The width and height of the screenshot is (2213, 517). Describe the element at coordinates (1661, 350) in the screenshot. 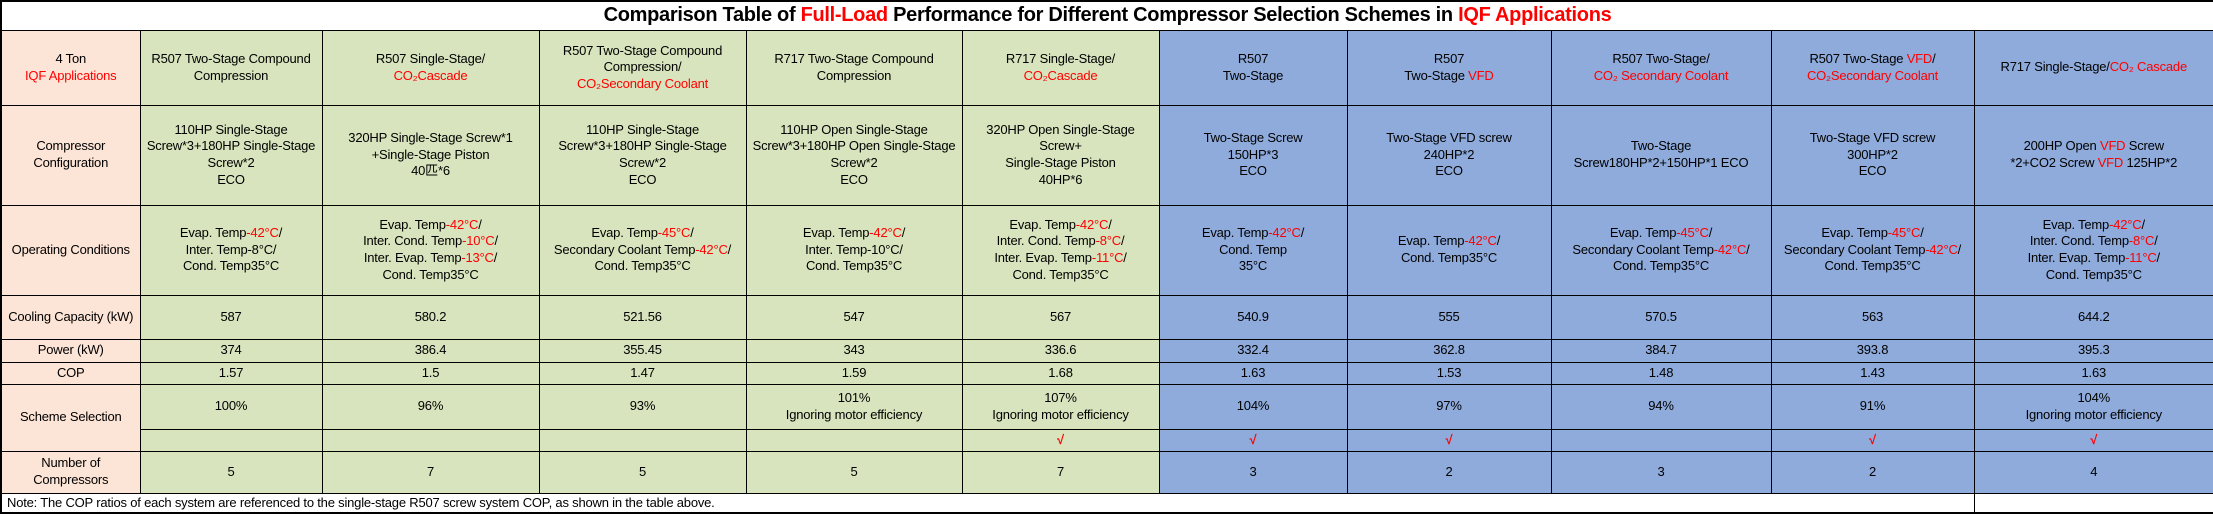

I see `text-segment: 384.7` at that location.